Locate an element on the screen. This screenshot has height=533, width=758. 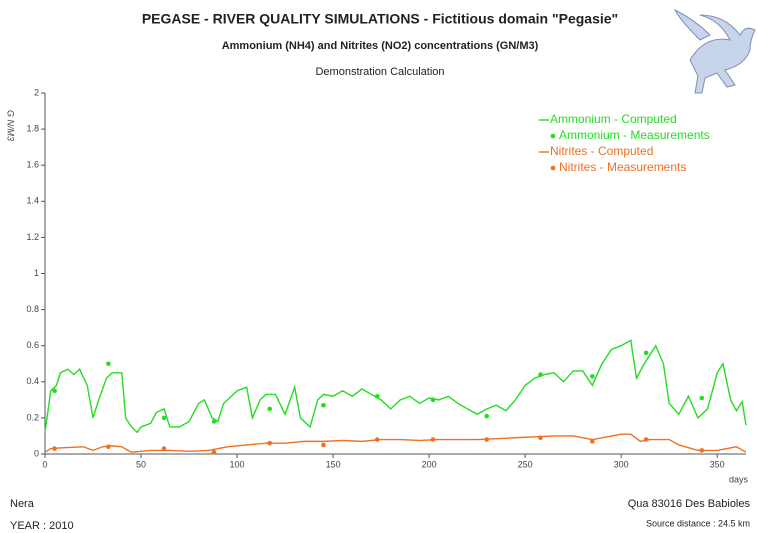
x-tick-label: 300 is located at coordinates (621, 464).